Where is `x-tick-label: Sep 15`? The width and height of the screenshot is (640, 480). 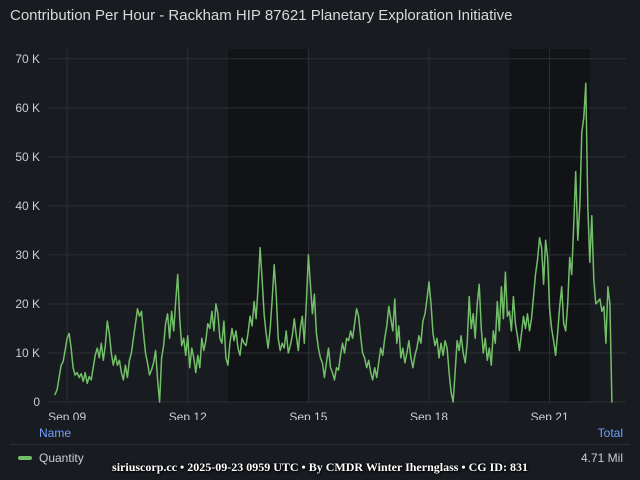
x-tick-label: Sep 15 is located at coordinates (308, 415).